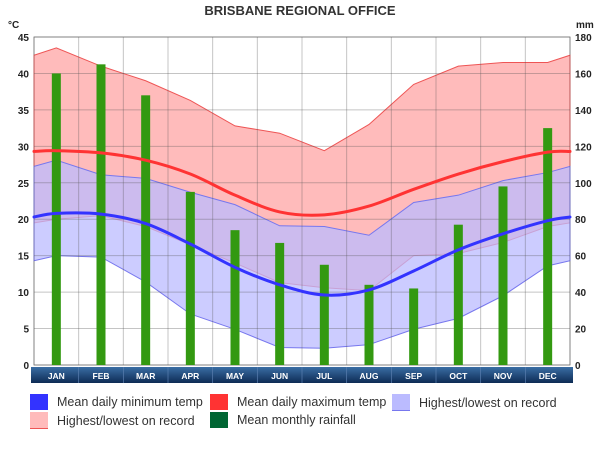 The height and width of the screenshot is (455, 600). What do you see at coordinates (324, 314) in the screenshot?
I see `rainfall-bar-jul` at bounding box center [324, 314].